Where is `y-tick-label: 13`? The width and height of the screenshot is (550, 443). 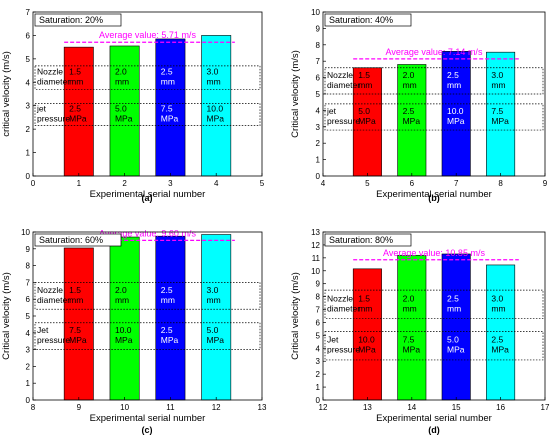
y-tick-label: 13 is located at coordinates (315, 232).